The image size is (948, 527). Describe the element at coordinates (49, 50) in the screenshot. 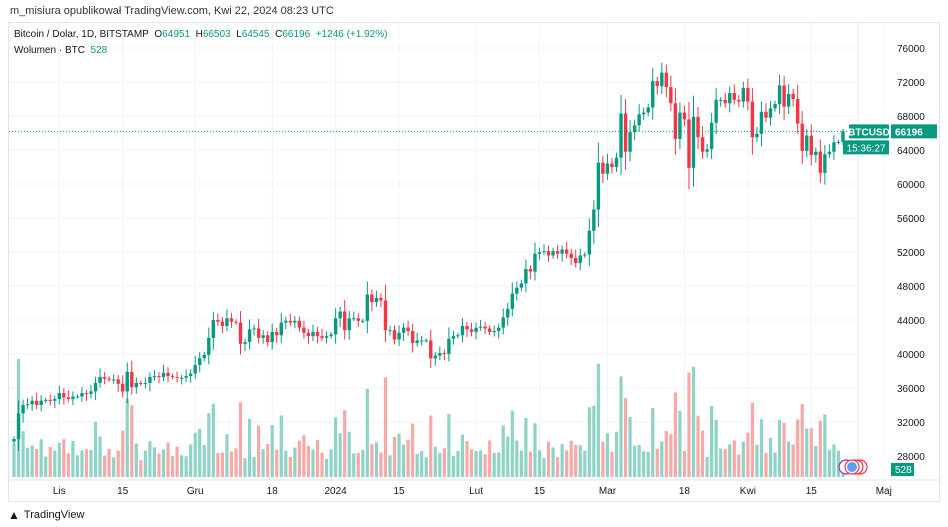

I see `volume-label: Wolumen · BTC` at that location.